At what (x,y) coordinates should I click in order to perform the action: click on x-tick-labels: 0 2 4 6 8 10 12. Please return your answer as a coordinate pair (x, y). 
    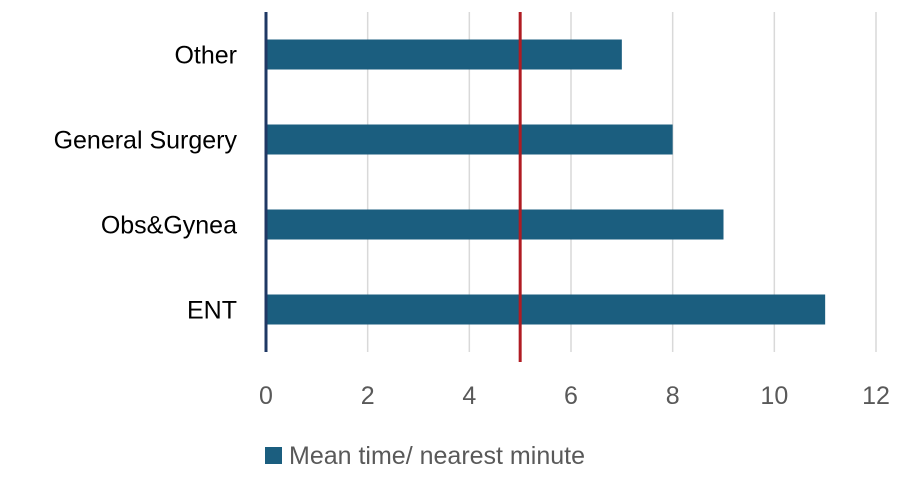
    Looking at the image, I should click on (574, 396).